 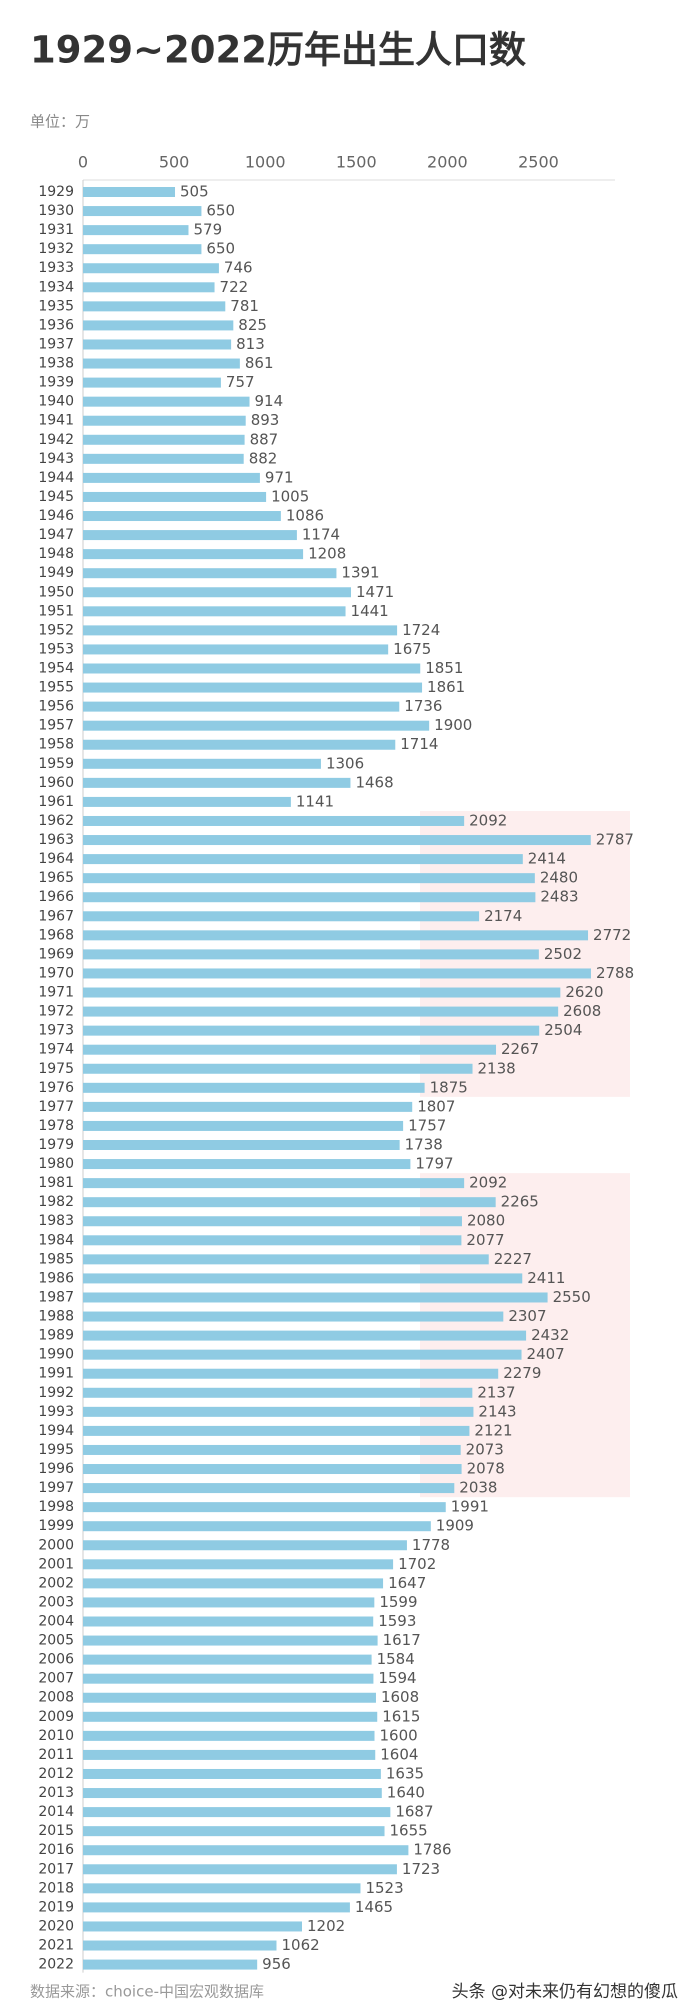 What do you see at coordinates (397, 1621) in the screenshot?
I see `value-label: 1593` at bounding box center [397, 1621].